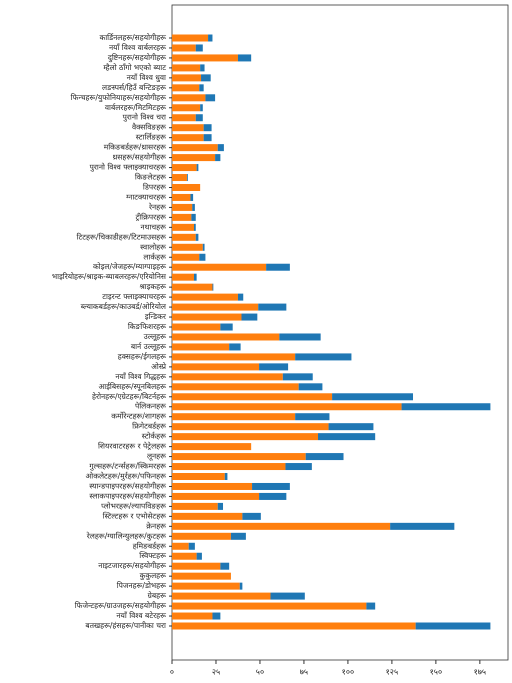 This screenshot has height=683, width=512. I want to click on y-tick-label: कर्मोरेन्टहरू/शागहरू, so click(138, 416).